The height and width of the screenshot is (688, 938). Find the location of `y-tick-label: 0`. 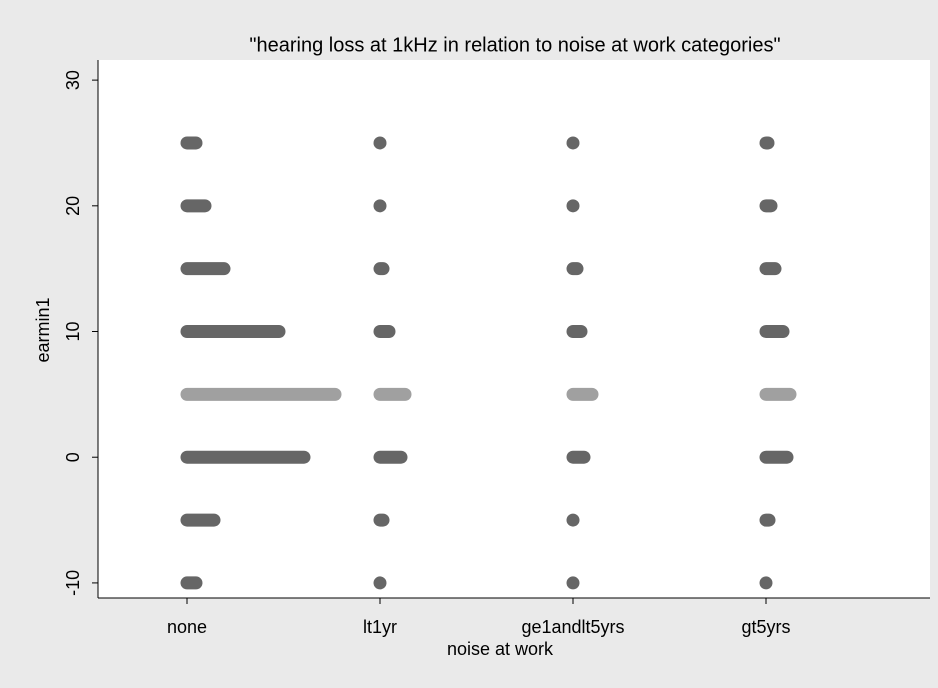

y-tick-label: 0 is located at coordinates (73, 457).